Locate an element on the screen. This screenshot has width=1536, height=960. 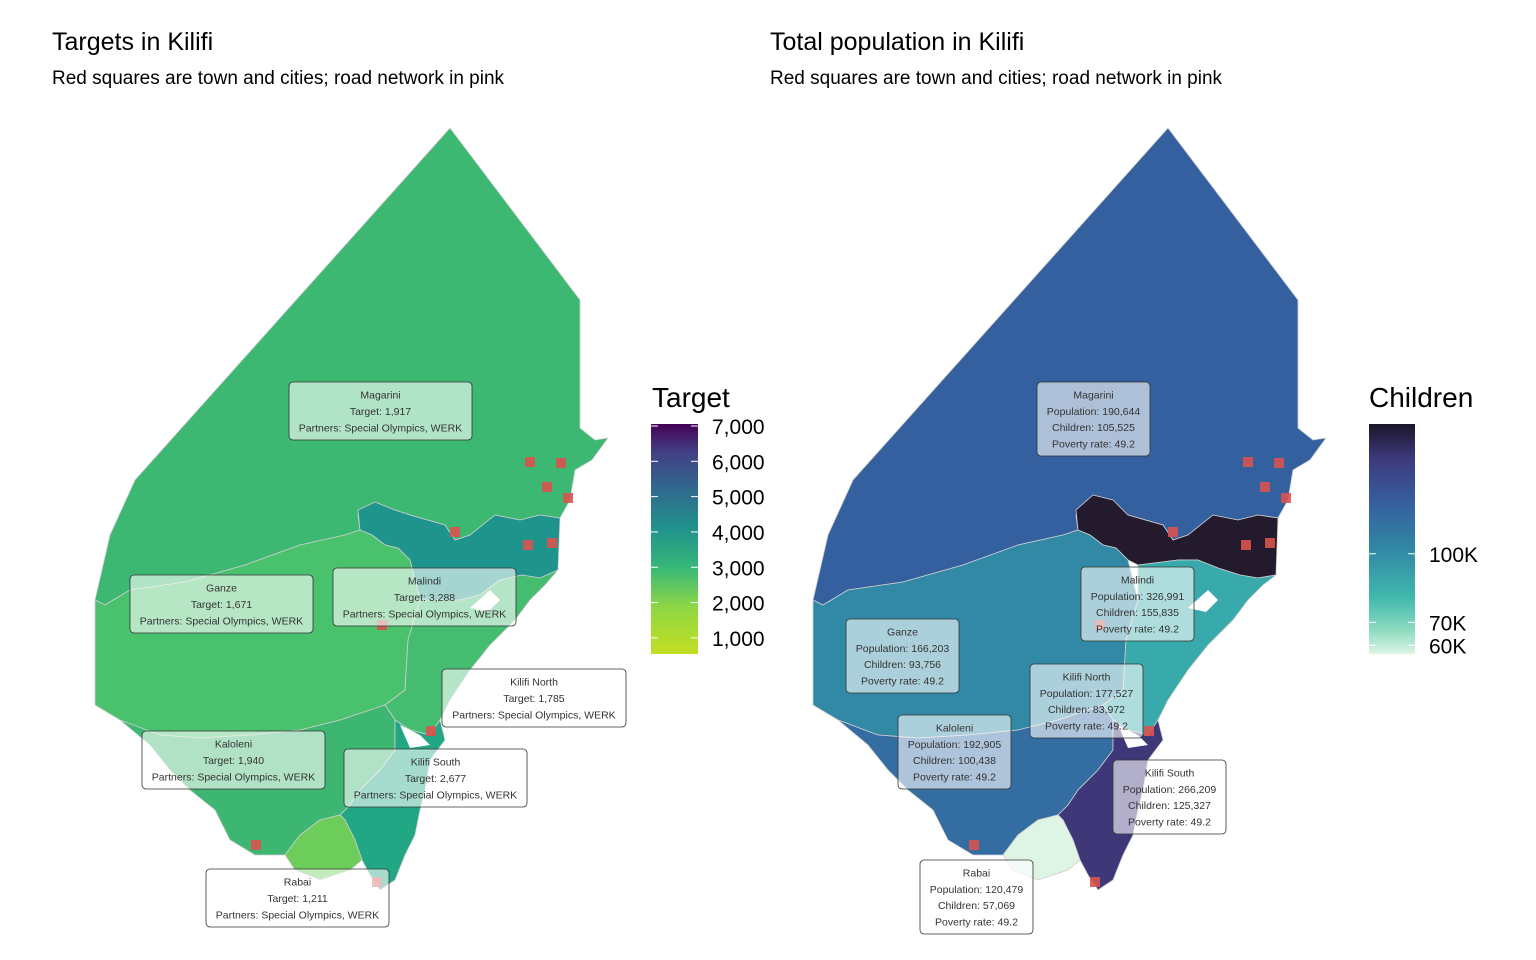
legend-tick-label: 5,000 is located at coordinates (738, 498).